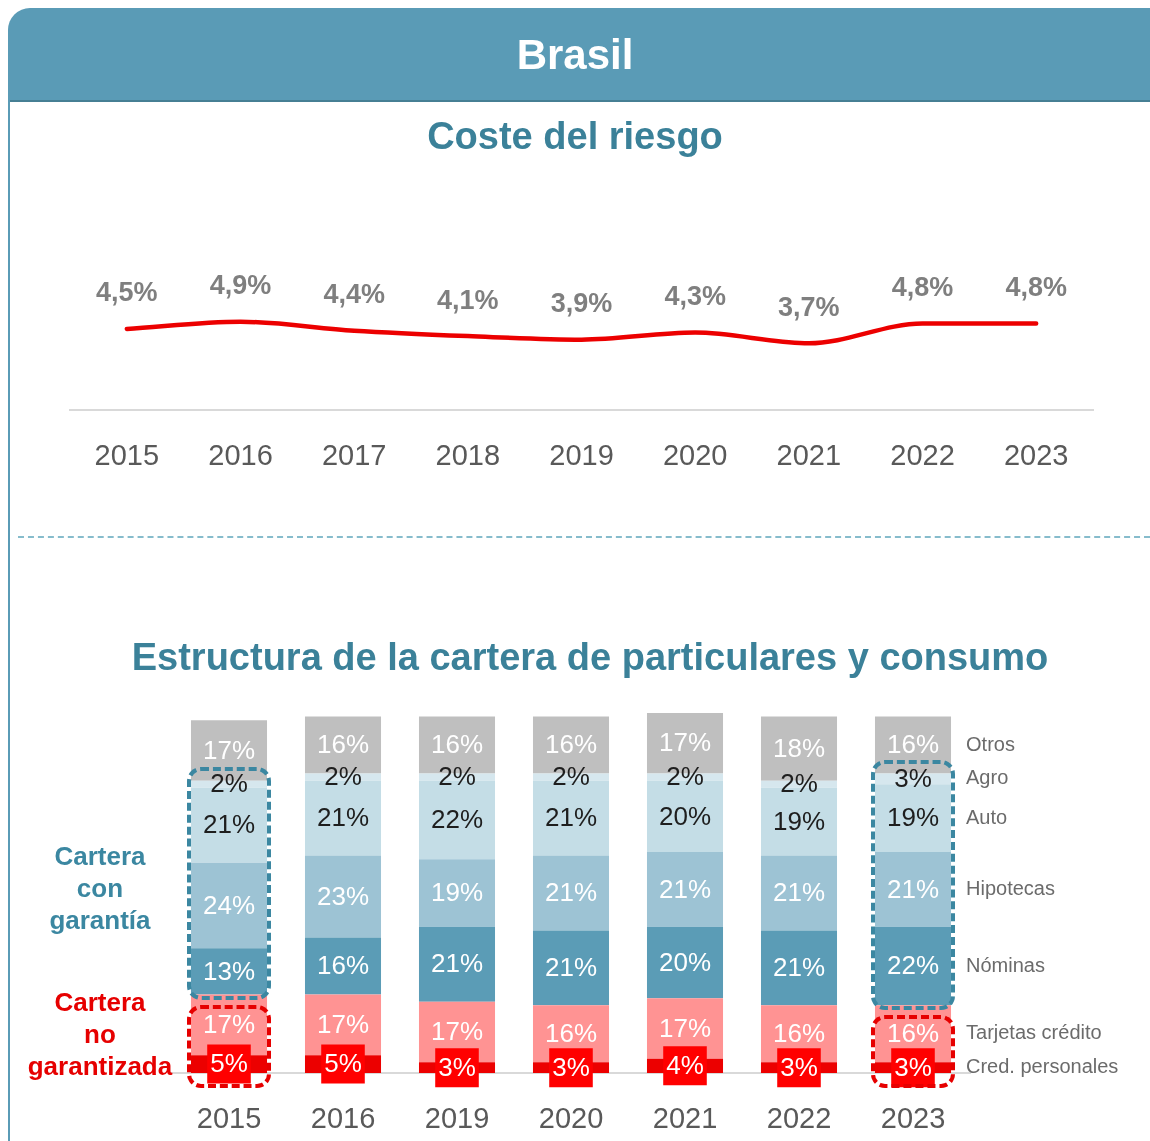 The width and height of the screenshot is (1150, 1141). I want to click on text: Cartera con garantía, so click(100, 887).